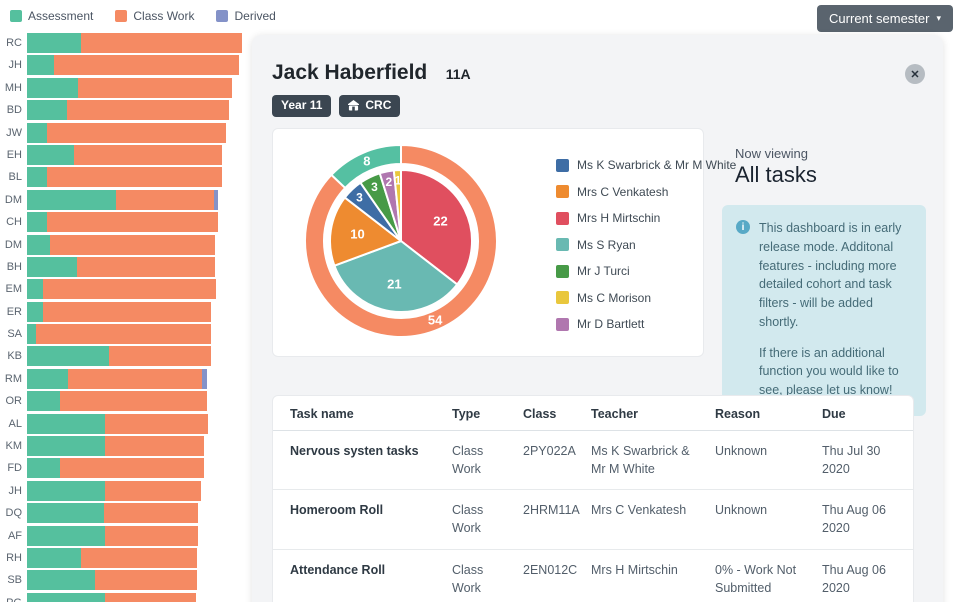 This screenshot has width=960, height=602. What do you see at coordinates (646, 218) in the screenshot?
I see `pie-legend-item: Mrs H Mirtschin` at bounding box center [646, 218].